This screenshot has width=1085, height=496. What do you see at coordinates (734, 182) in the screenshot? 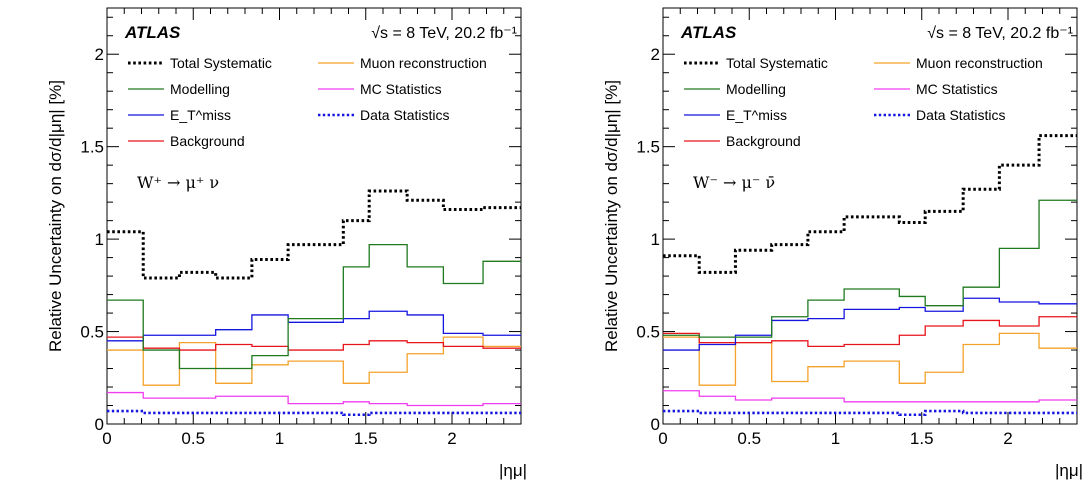
I see `process-label: W⁻ → μ⁻ ν̄` at bounding box center [734, 182].